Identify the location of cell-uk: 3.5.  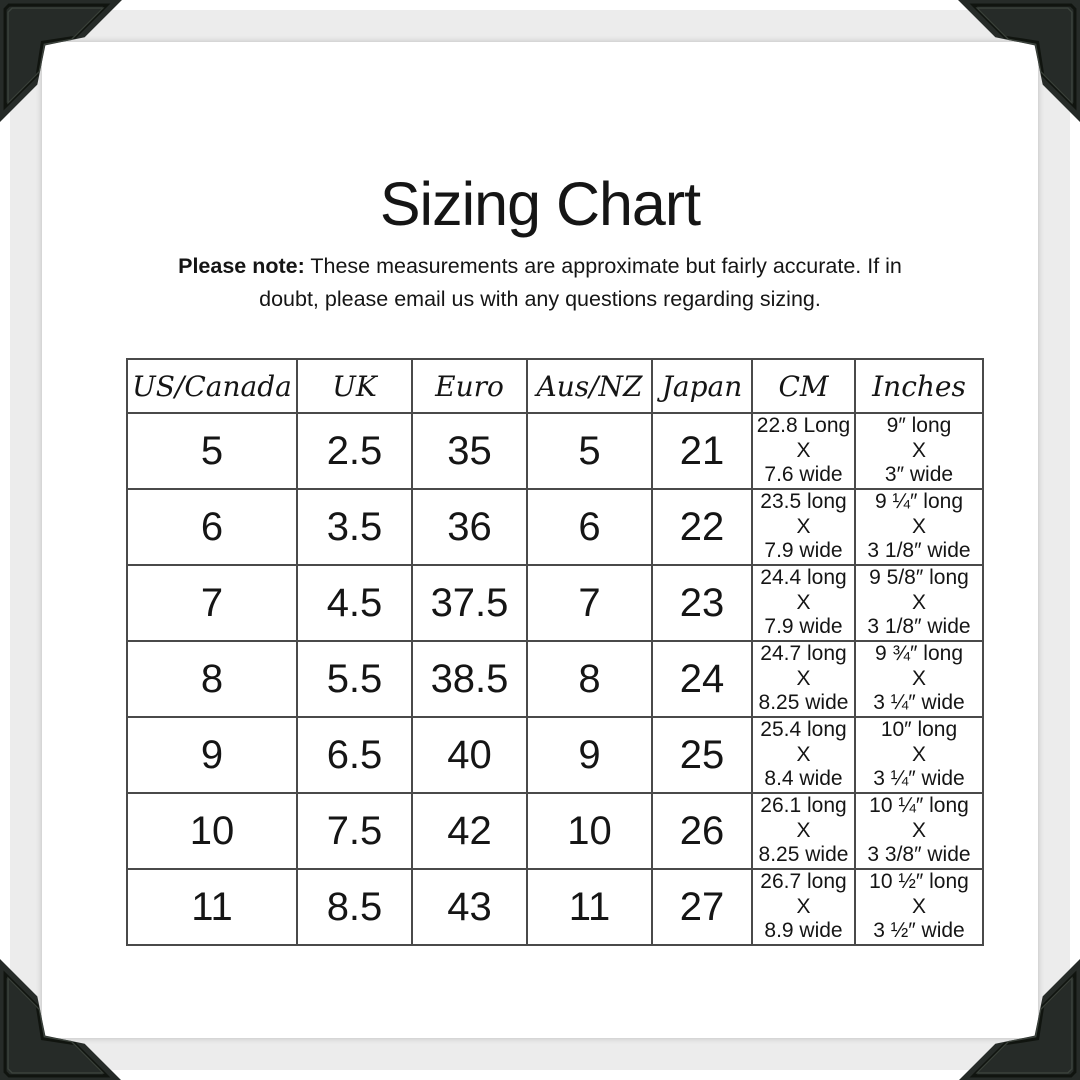
(354, 527).